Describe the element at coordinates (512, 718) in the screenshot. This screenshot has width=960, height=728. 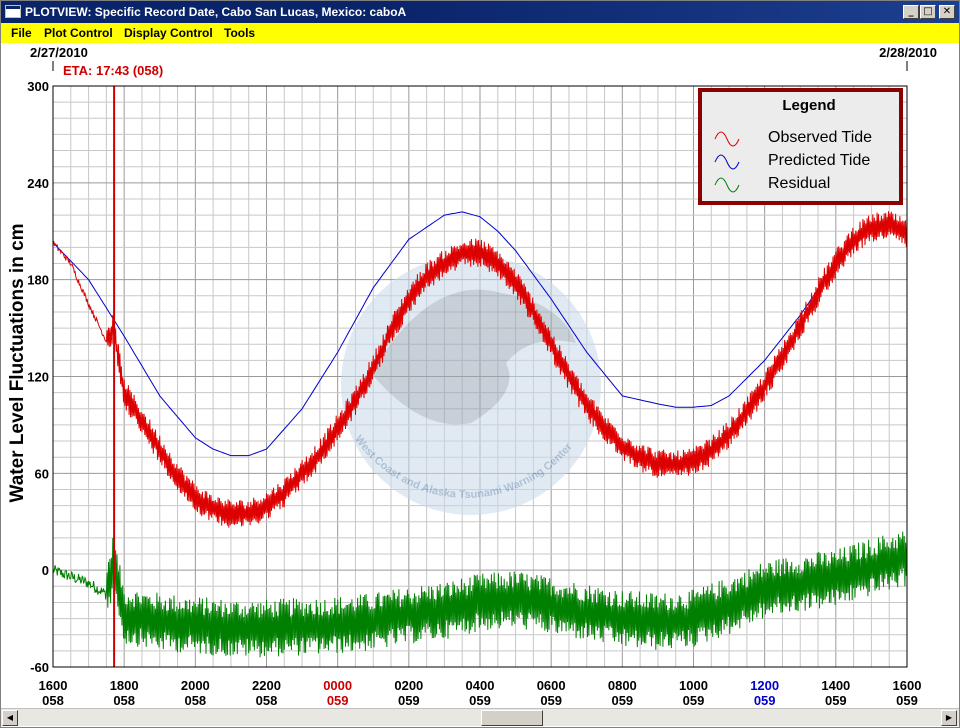
I see `scroll-thumb` at that location.